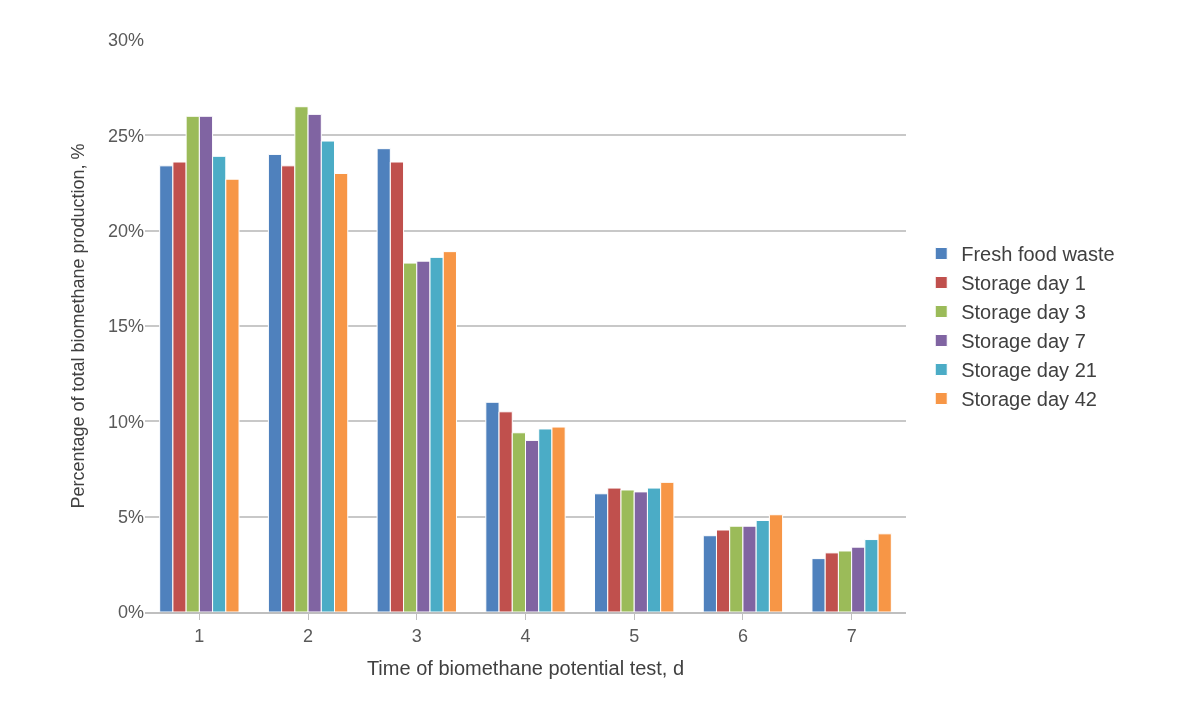 This screenshot has height=710, width=1196. I want to click on x-tick-label: 2, so click(308, 635).